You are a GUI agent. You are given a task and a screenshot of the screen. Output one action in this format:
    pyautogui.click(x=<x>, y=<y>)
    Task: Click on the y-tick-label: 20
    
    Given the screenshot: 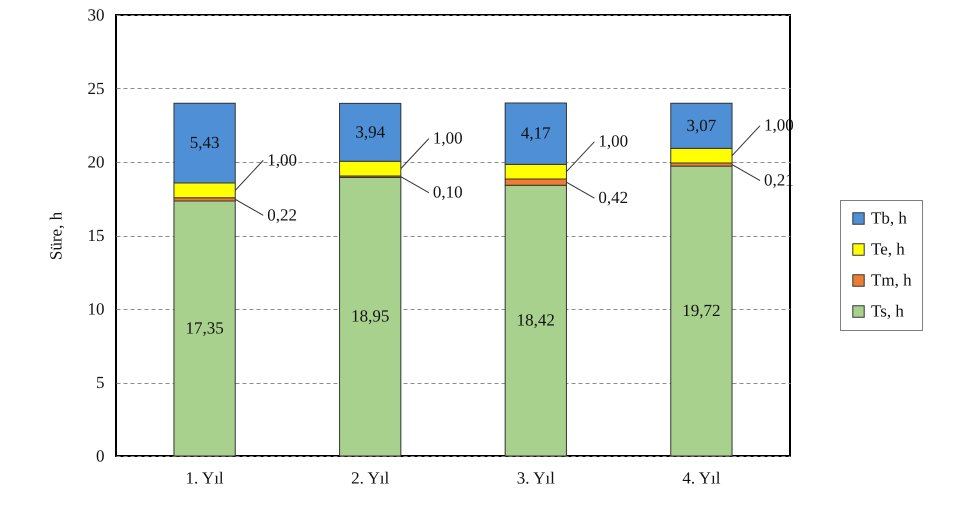 What is the action you would take?
    pyautogui.click(x=96, y=162)
    